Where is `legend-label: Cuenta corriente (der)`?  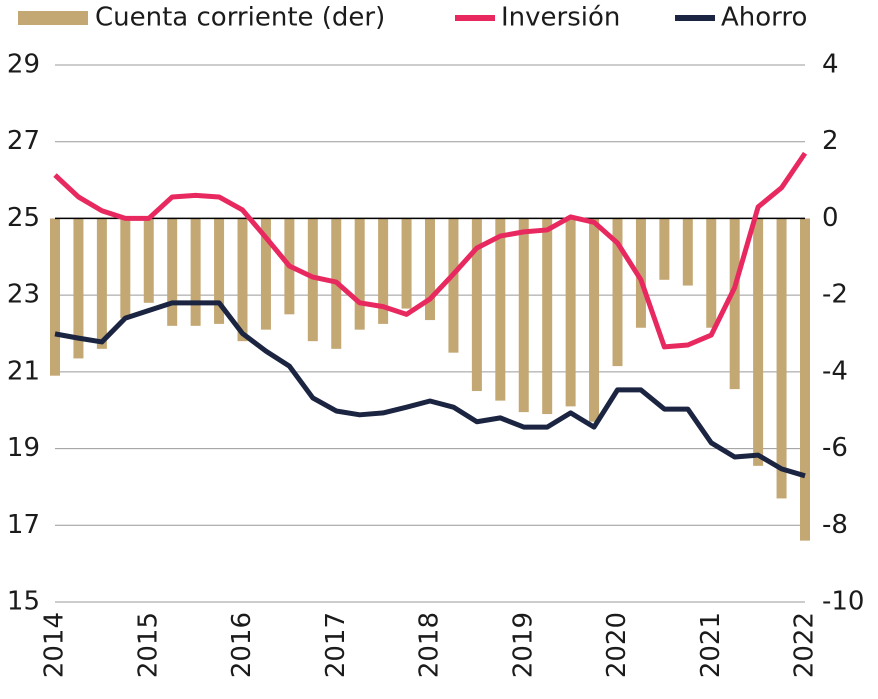
legend-label: Cuenta corriente (der) is located at coordinates (240, 18).